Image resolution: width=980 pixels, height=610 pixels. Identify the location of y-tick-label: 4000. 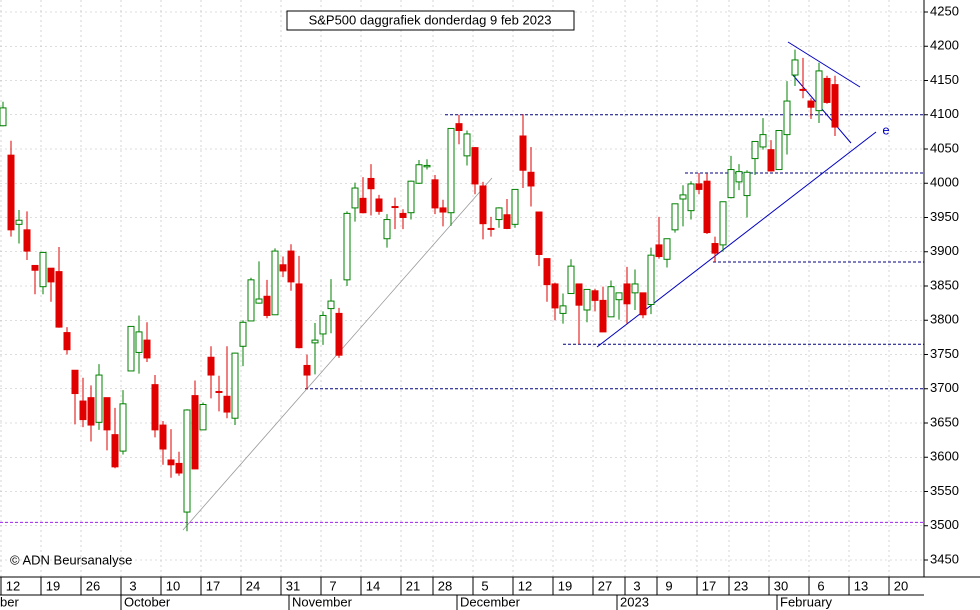
(944, 182).